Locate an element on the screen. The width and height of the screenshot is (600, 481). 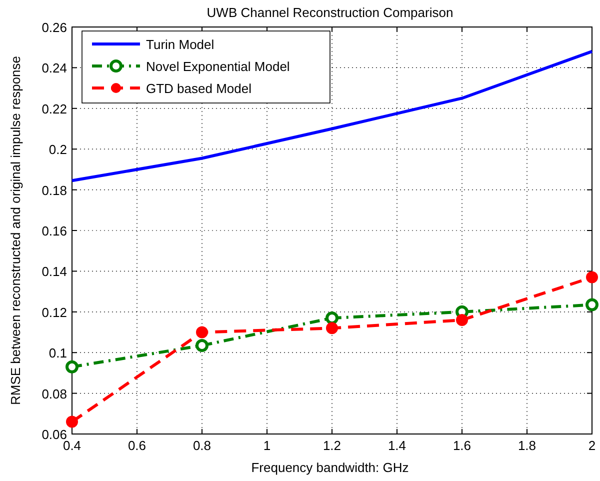
y-tick-label: 0.2 is located at coordinates (57, 150).